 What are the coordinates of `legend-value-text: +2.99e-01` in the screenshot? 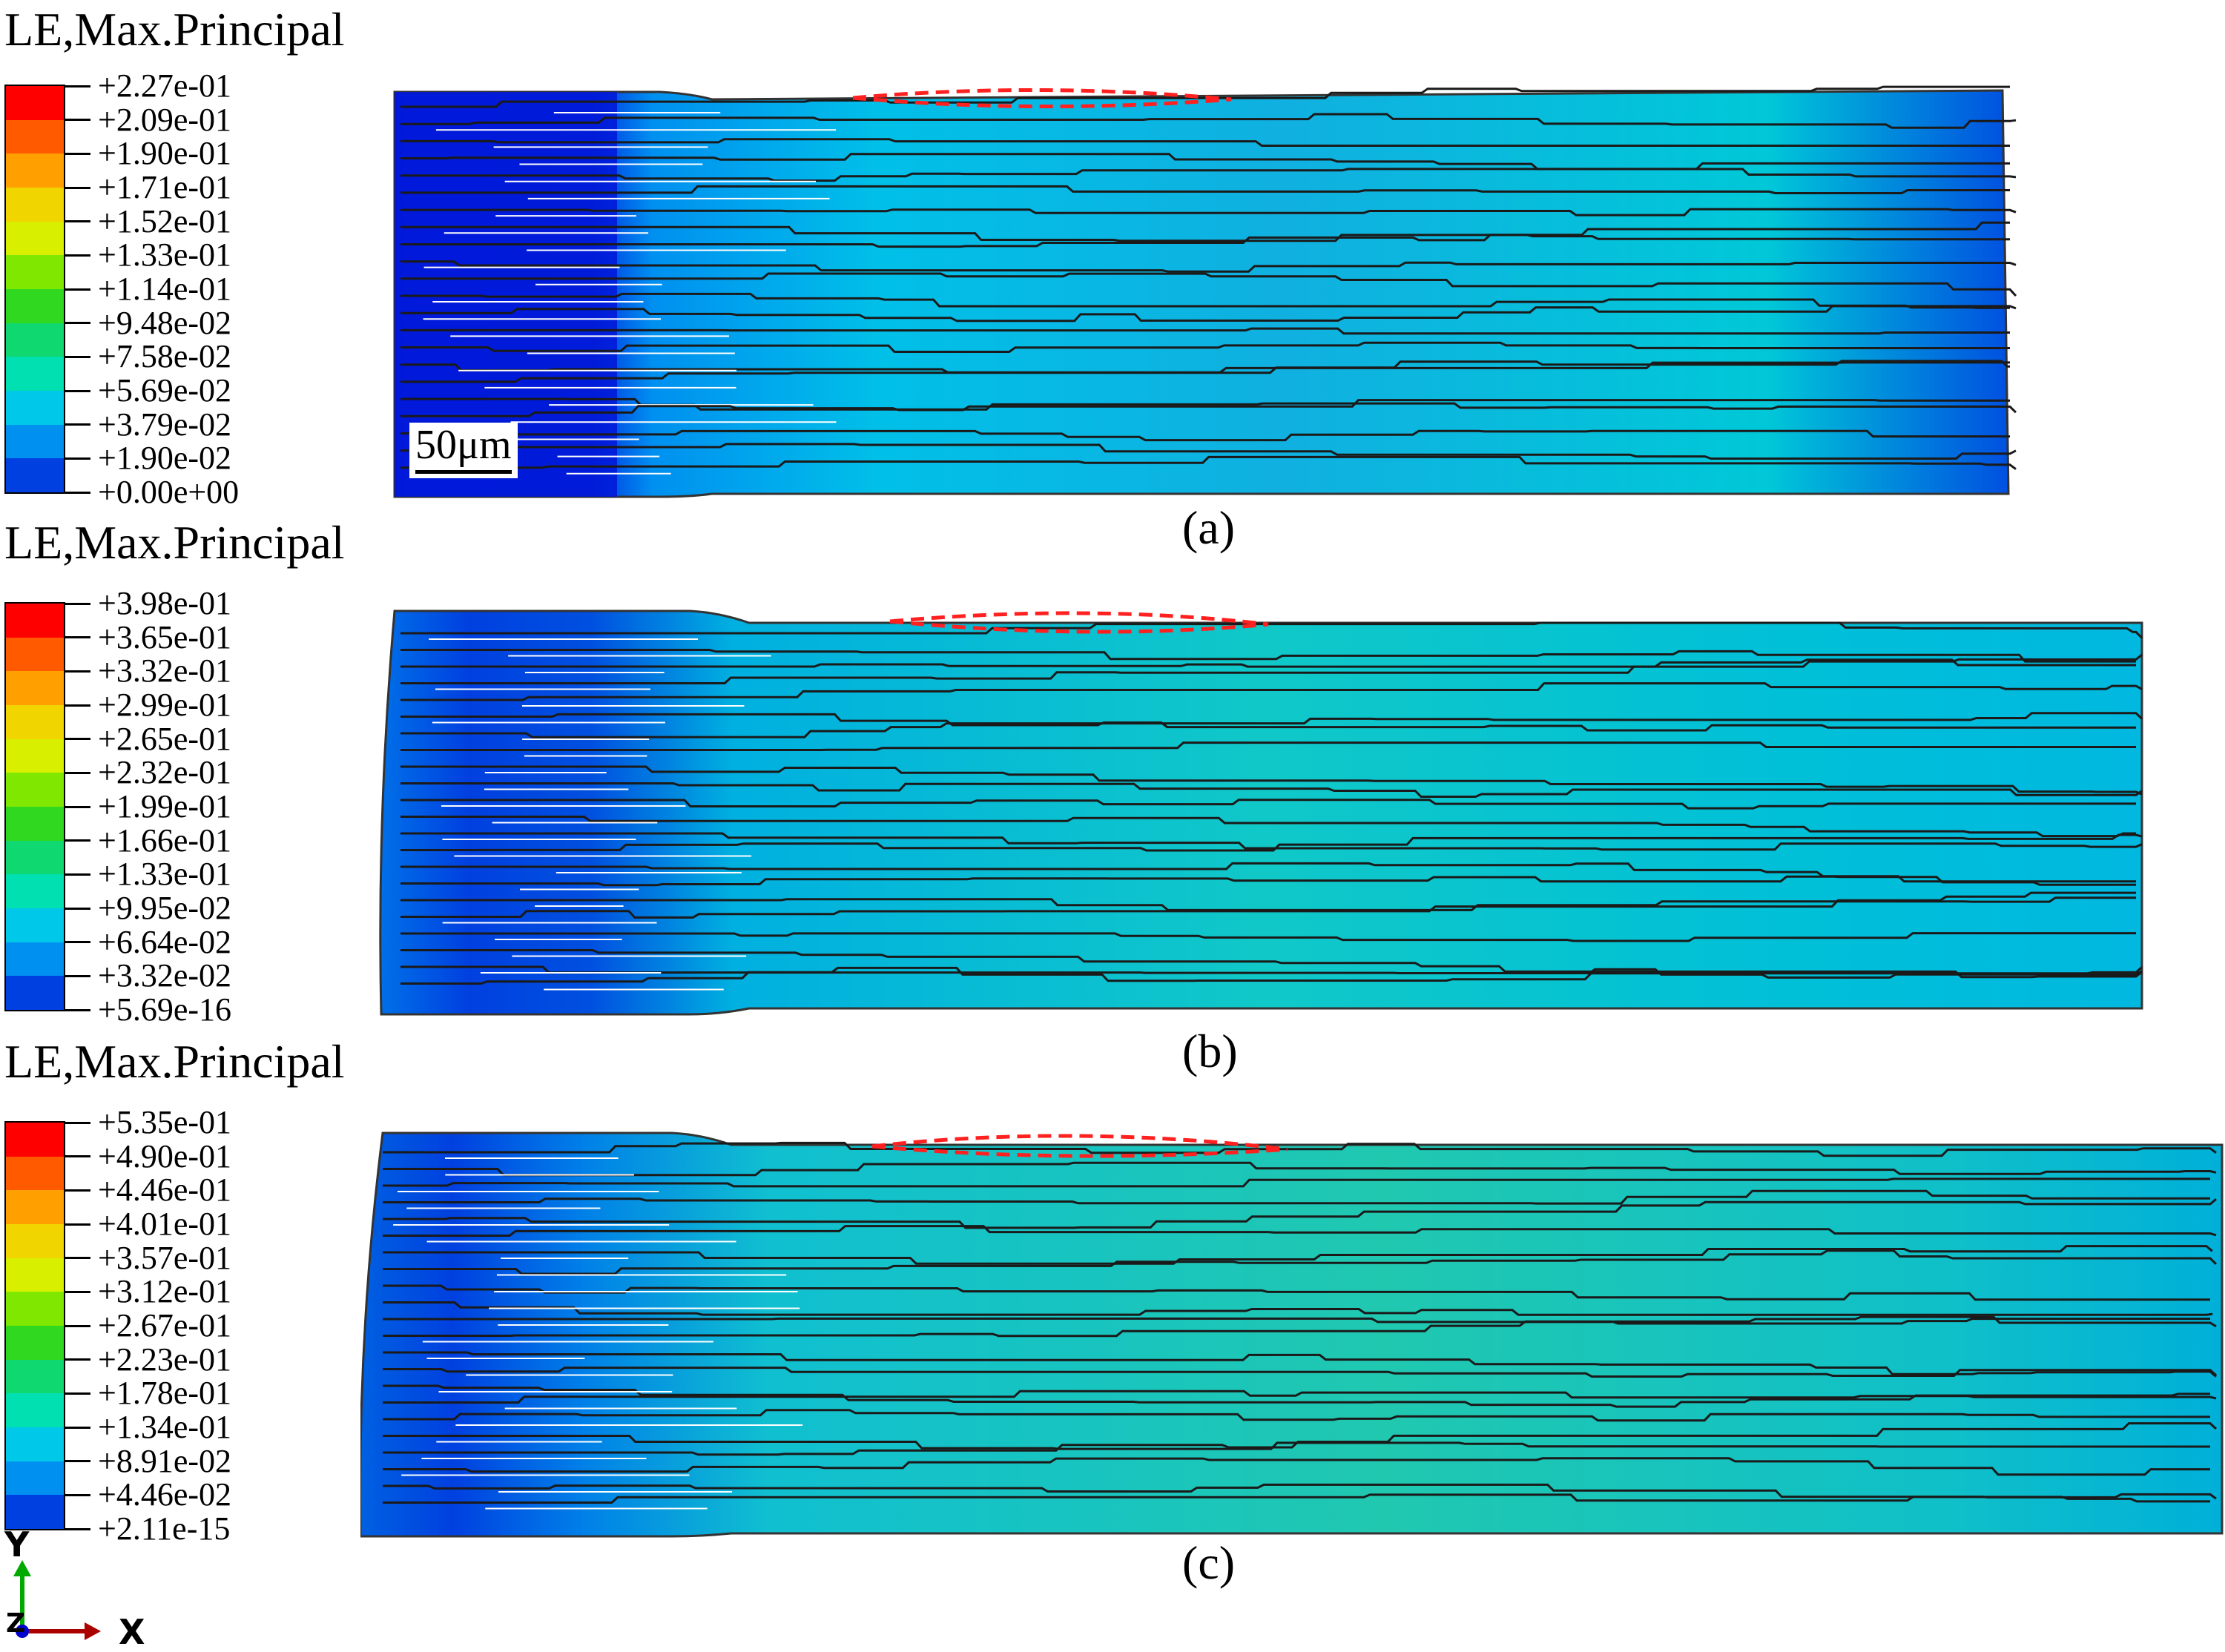 It's located at (164, 705).